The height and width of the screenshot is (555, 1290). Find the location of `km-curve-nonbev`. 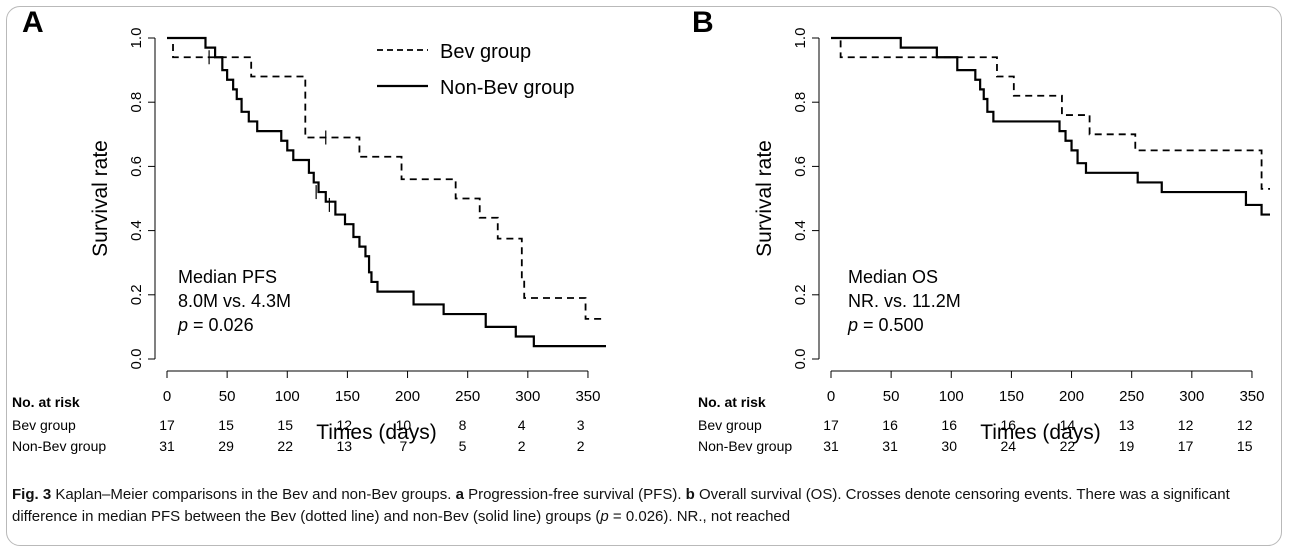

km-curve-nonbev is located at coordinates (1050, 126).